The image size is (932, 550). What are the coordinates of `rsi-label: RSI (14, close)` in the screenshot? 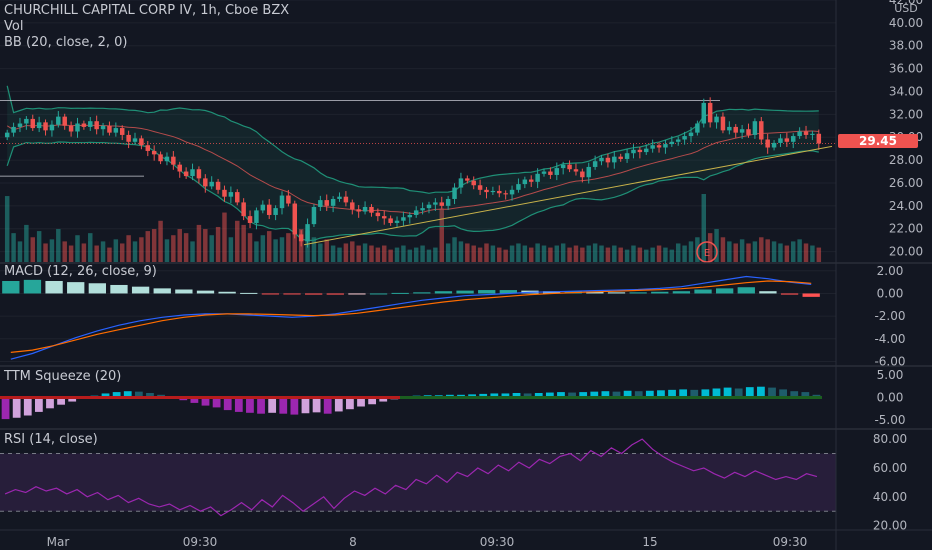 It's located at (51, 439).